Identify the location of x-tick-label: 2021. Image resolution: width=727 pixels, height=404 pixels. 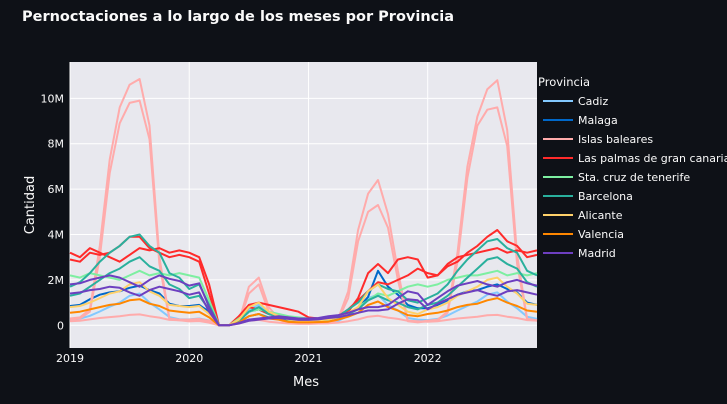
(308, 358).